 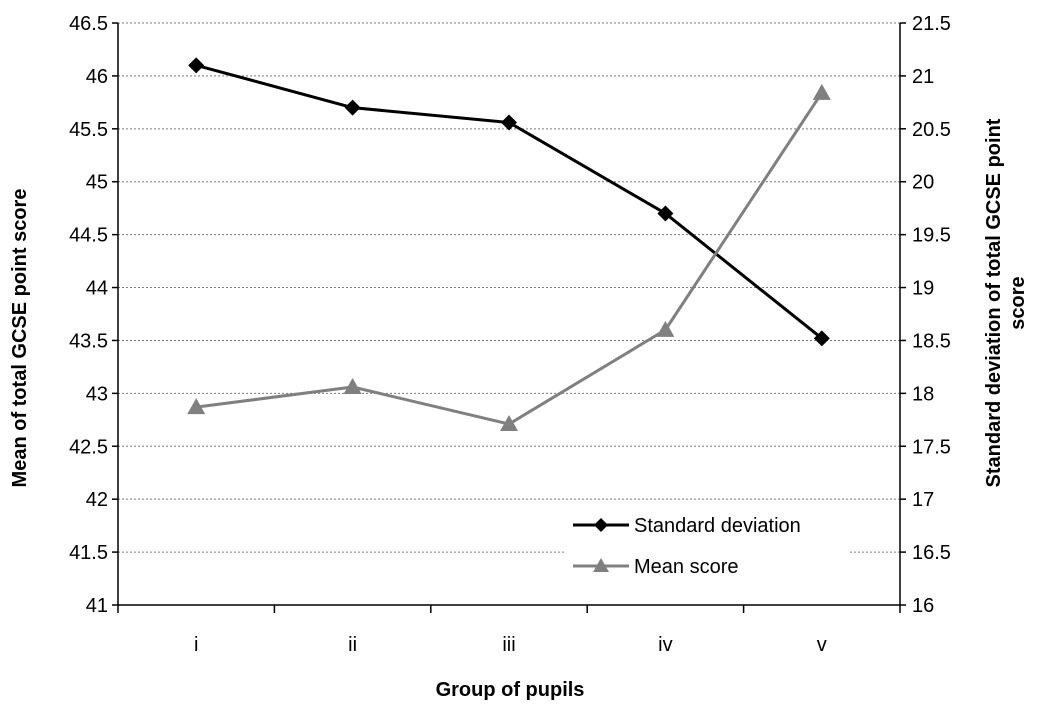 What do you see at coordinates (352, 645) in the screenshot?
I see `x-tick-label: ii` at bounding box center [352, 645].